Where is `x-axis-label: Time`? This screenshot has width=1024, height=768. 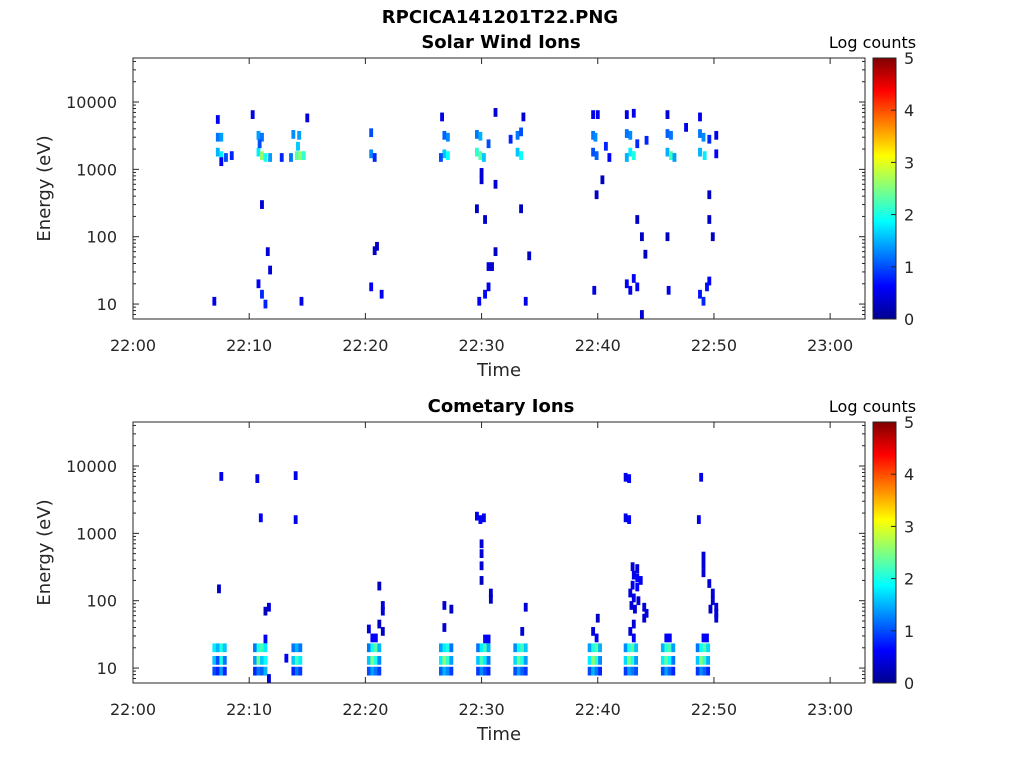
x-axis-label: Time is located at coordinates (498, 370).